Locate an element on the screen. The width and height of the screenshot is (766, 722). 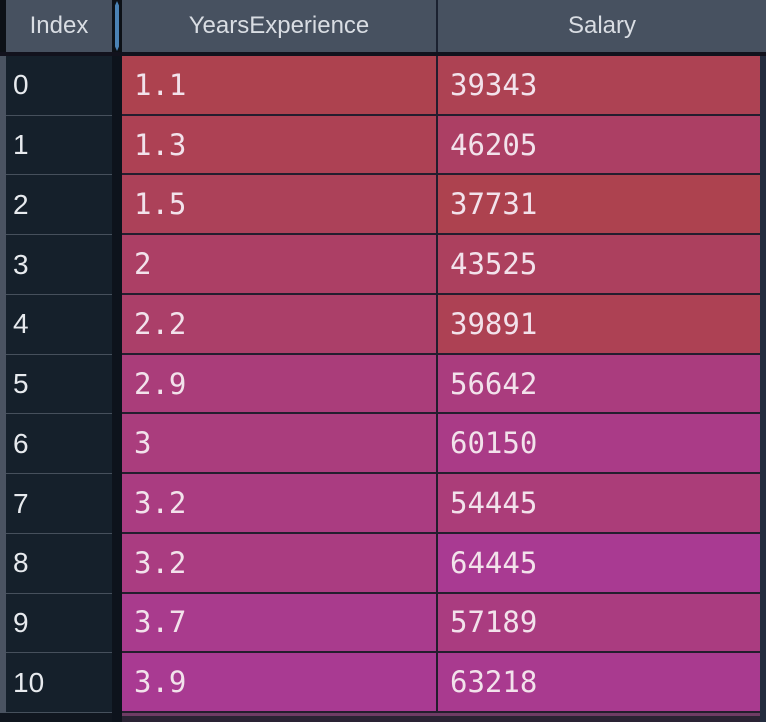
table-bottom-edge is located at coordinates (383, 717).